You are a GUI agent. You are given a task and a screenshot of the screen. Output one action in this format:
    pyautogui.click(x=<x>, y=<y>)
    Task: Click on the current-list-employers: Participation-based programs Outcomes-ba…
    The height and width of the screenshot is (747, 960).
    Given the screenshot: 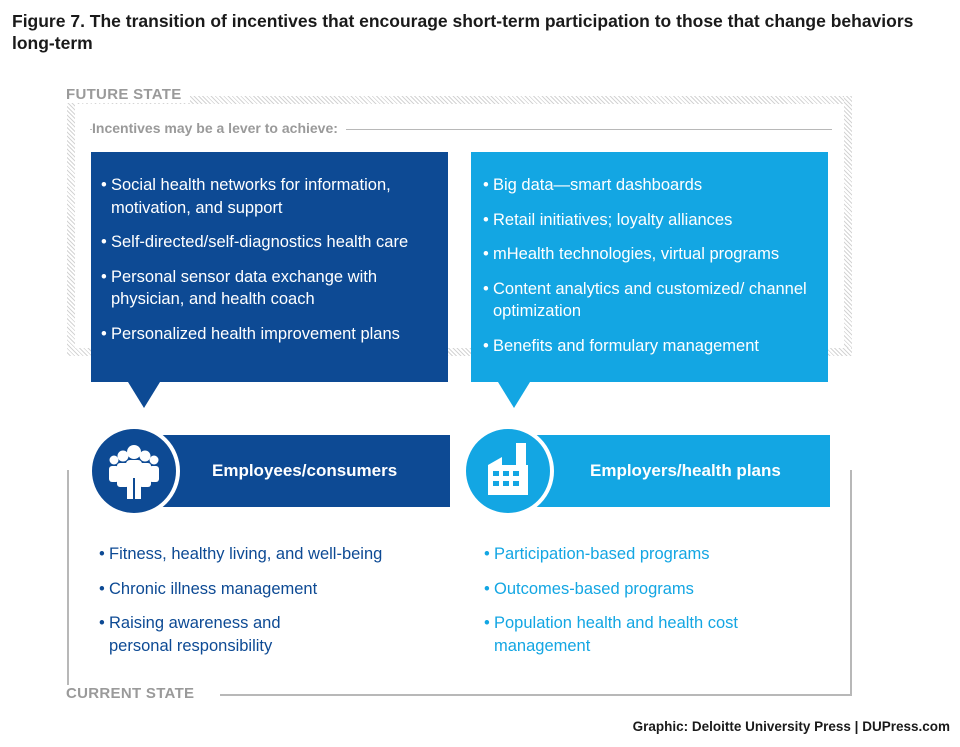 What is the action you would take?
    pyautogui.click(x=641, y=606)
    